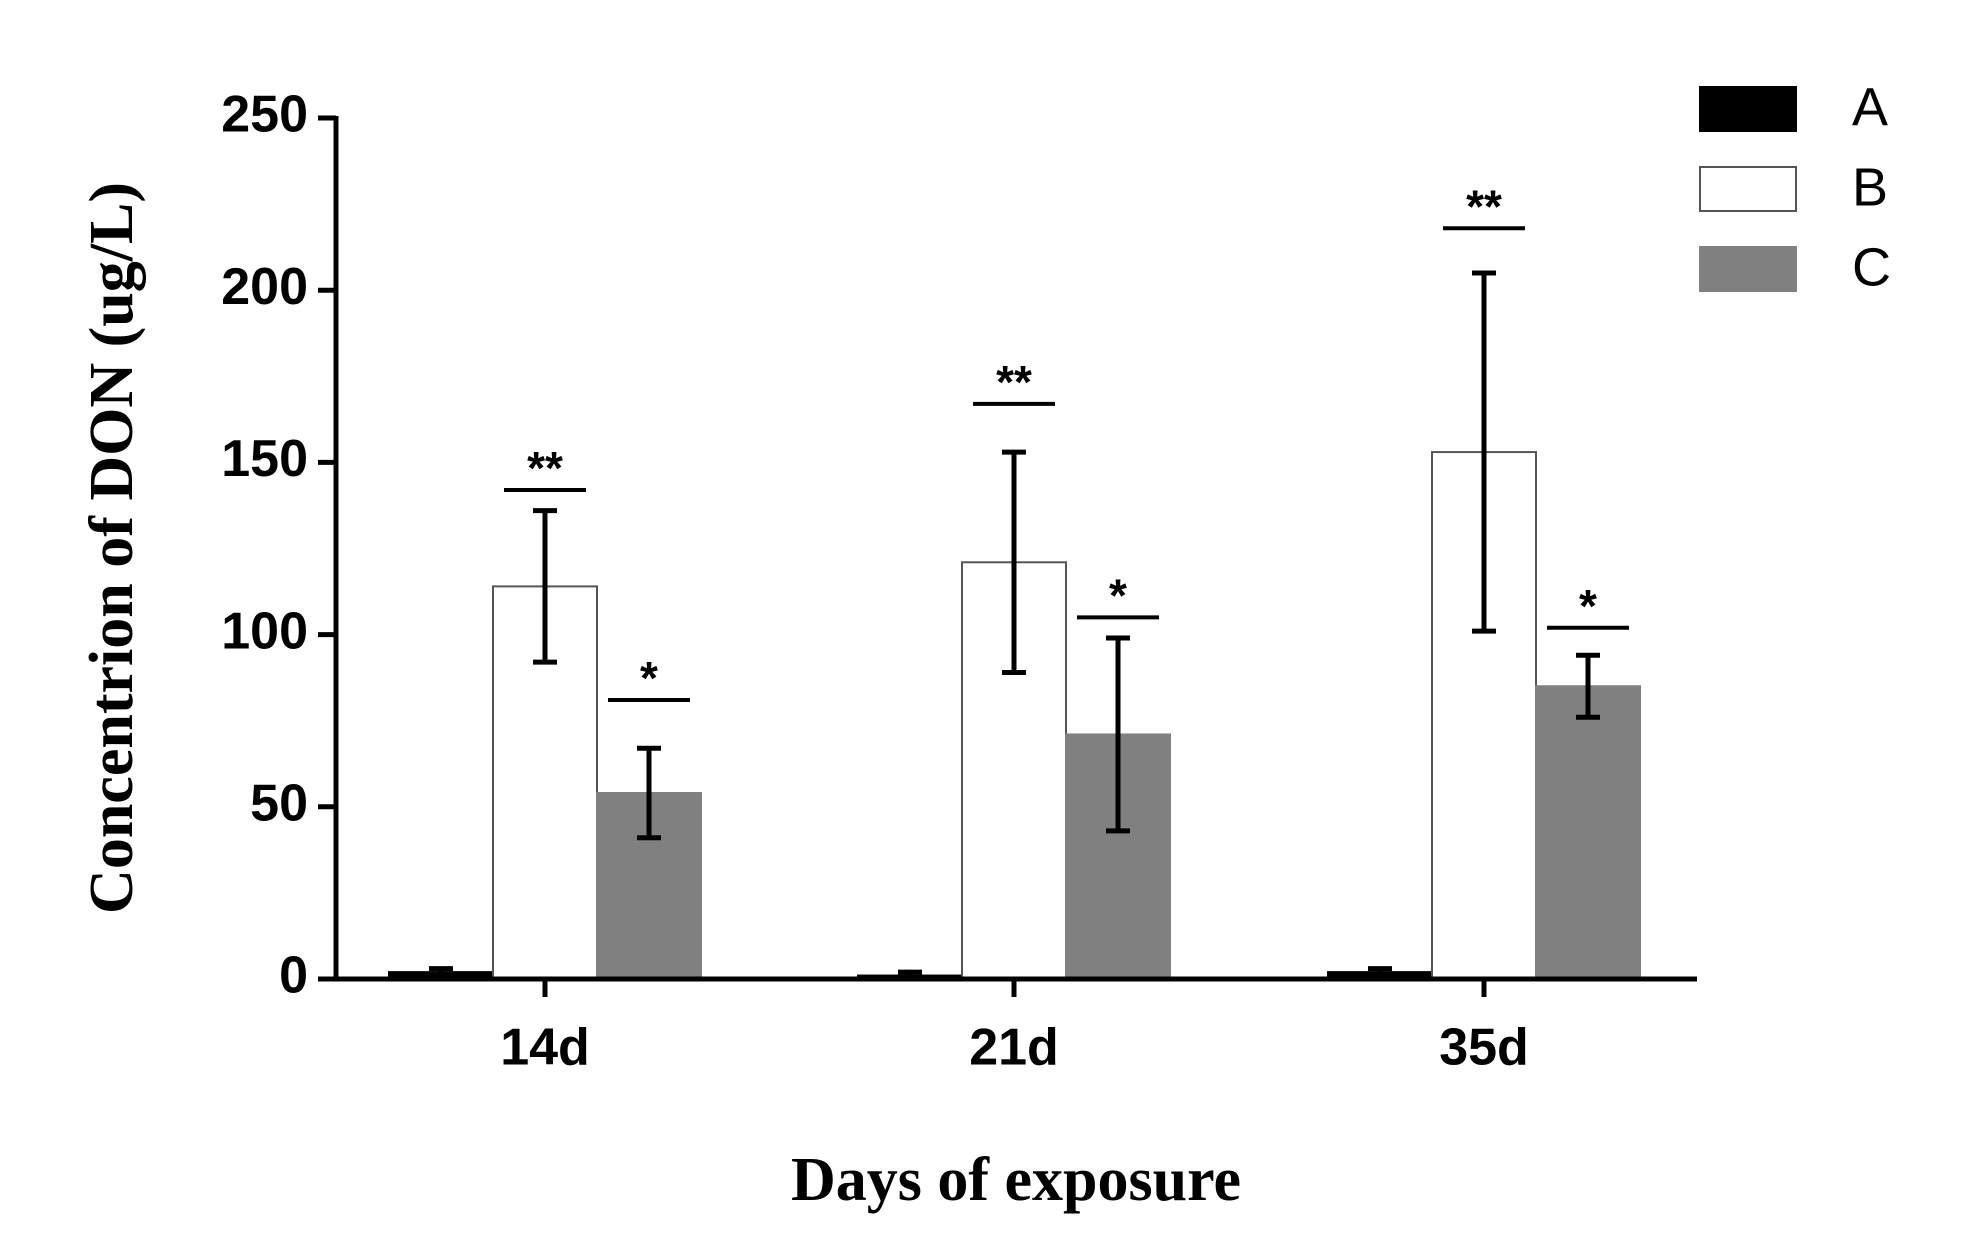  I want to click on bar, so click(1588, 832).